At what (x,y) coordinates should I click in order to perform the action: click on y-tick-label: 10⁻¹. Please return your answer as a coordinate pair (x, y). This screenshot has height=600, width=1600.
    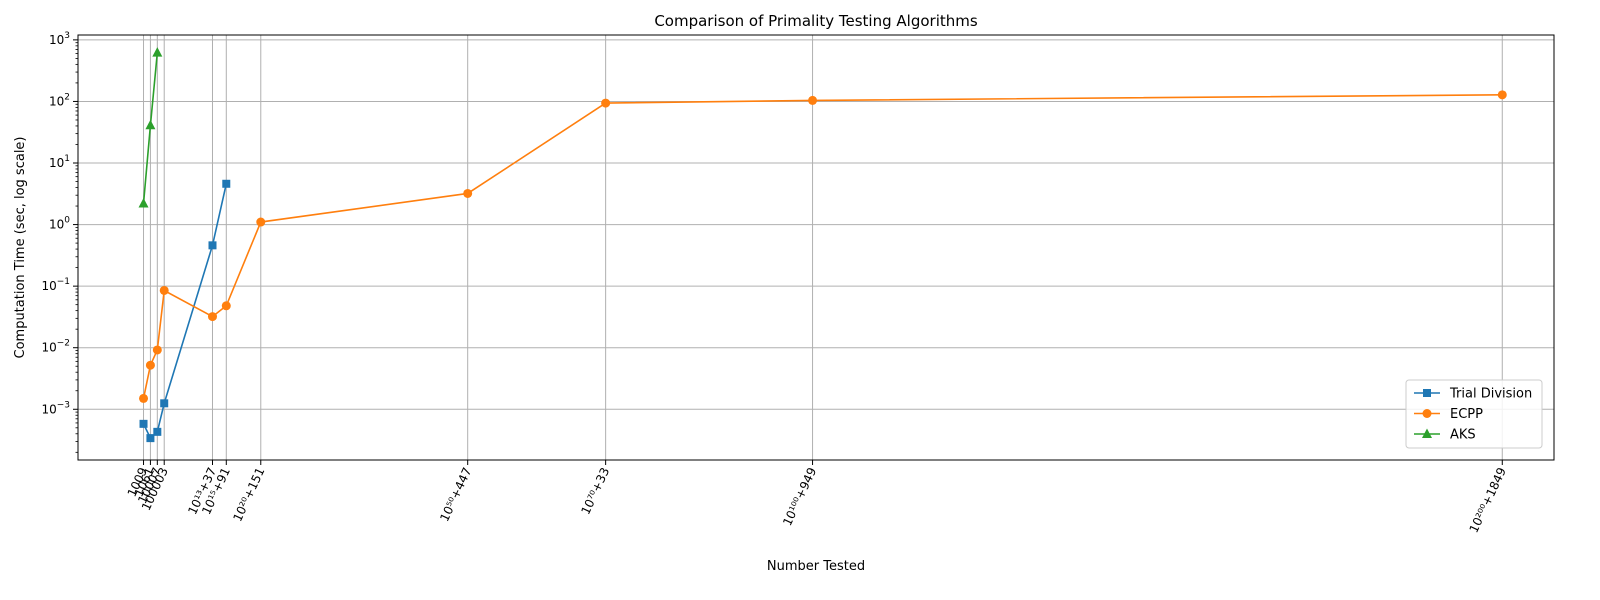
    Looking at the image, I should click on (55, 285).